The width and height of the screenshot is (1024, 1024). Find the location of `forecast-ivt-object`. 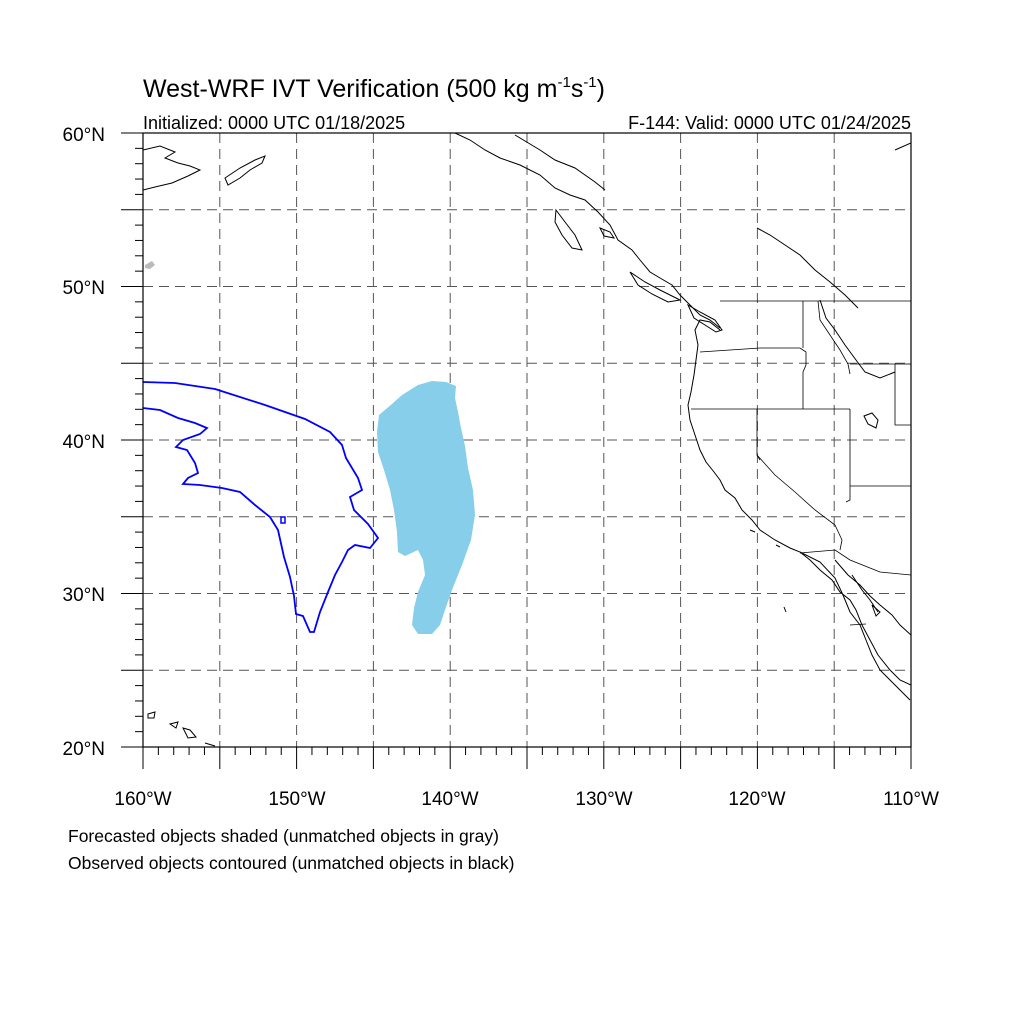

forecast-ivt-object is located at coordinates (426, 507).